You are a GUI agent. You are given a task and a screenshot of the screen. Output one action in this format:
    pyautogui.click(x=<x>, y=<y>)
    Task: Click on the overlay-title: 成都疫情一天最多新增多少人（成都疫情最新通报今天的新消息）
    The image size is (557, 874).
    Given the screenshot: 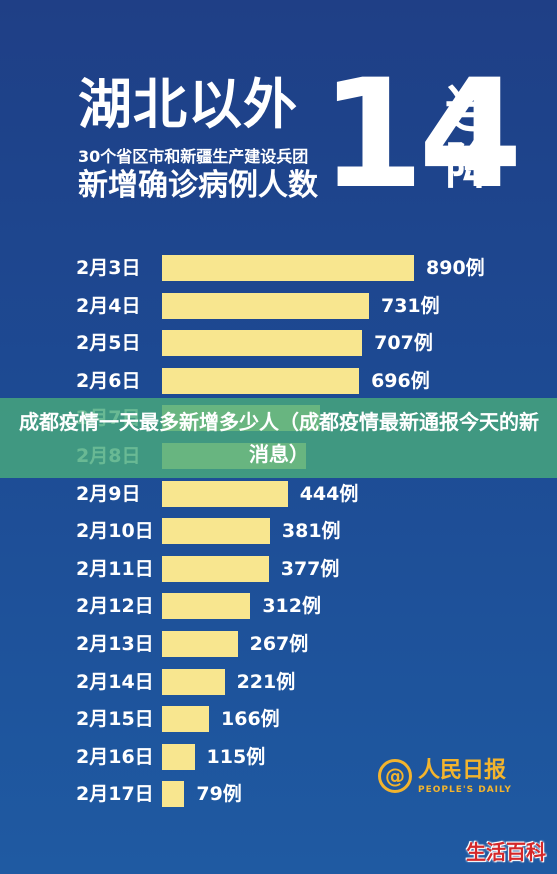 What is the action you would take?
    pyautogui.click(x=279, y=438)
    